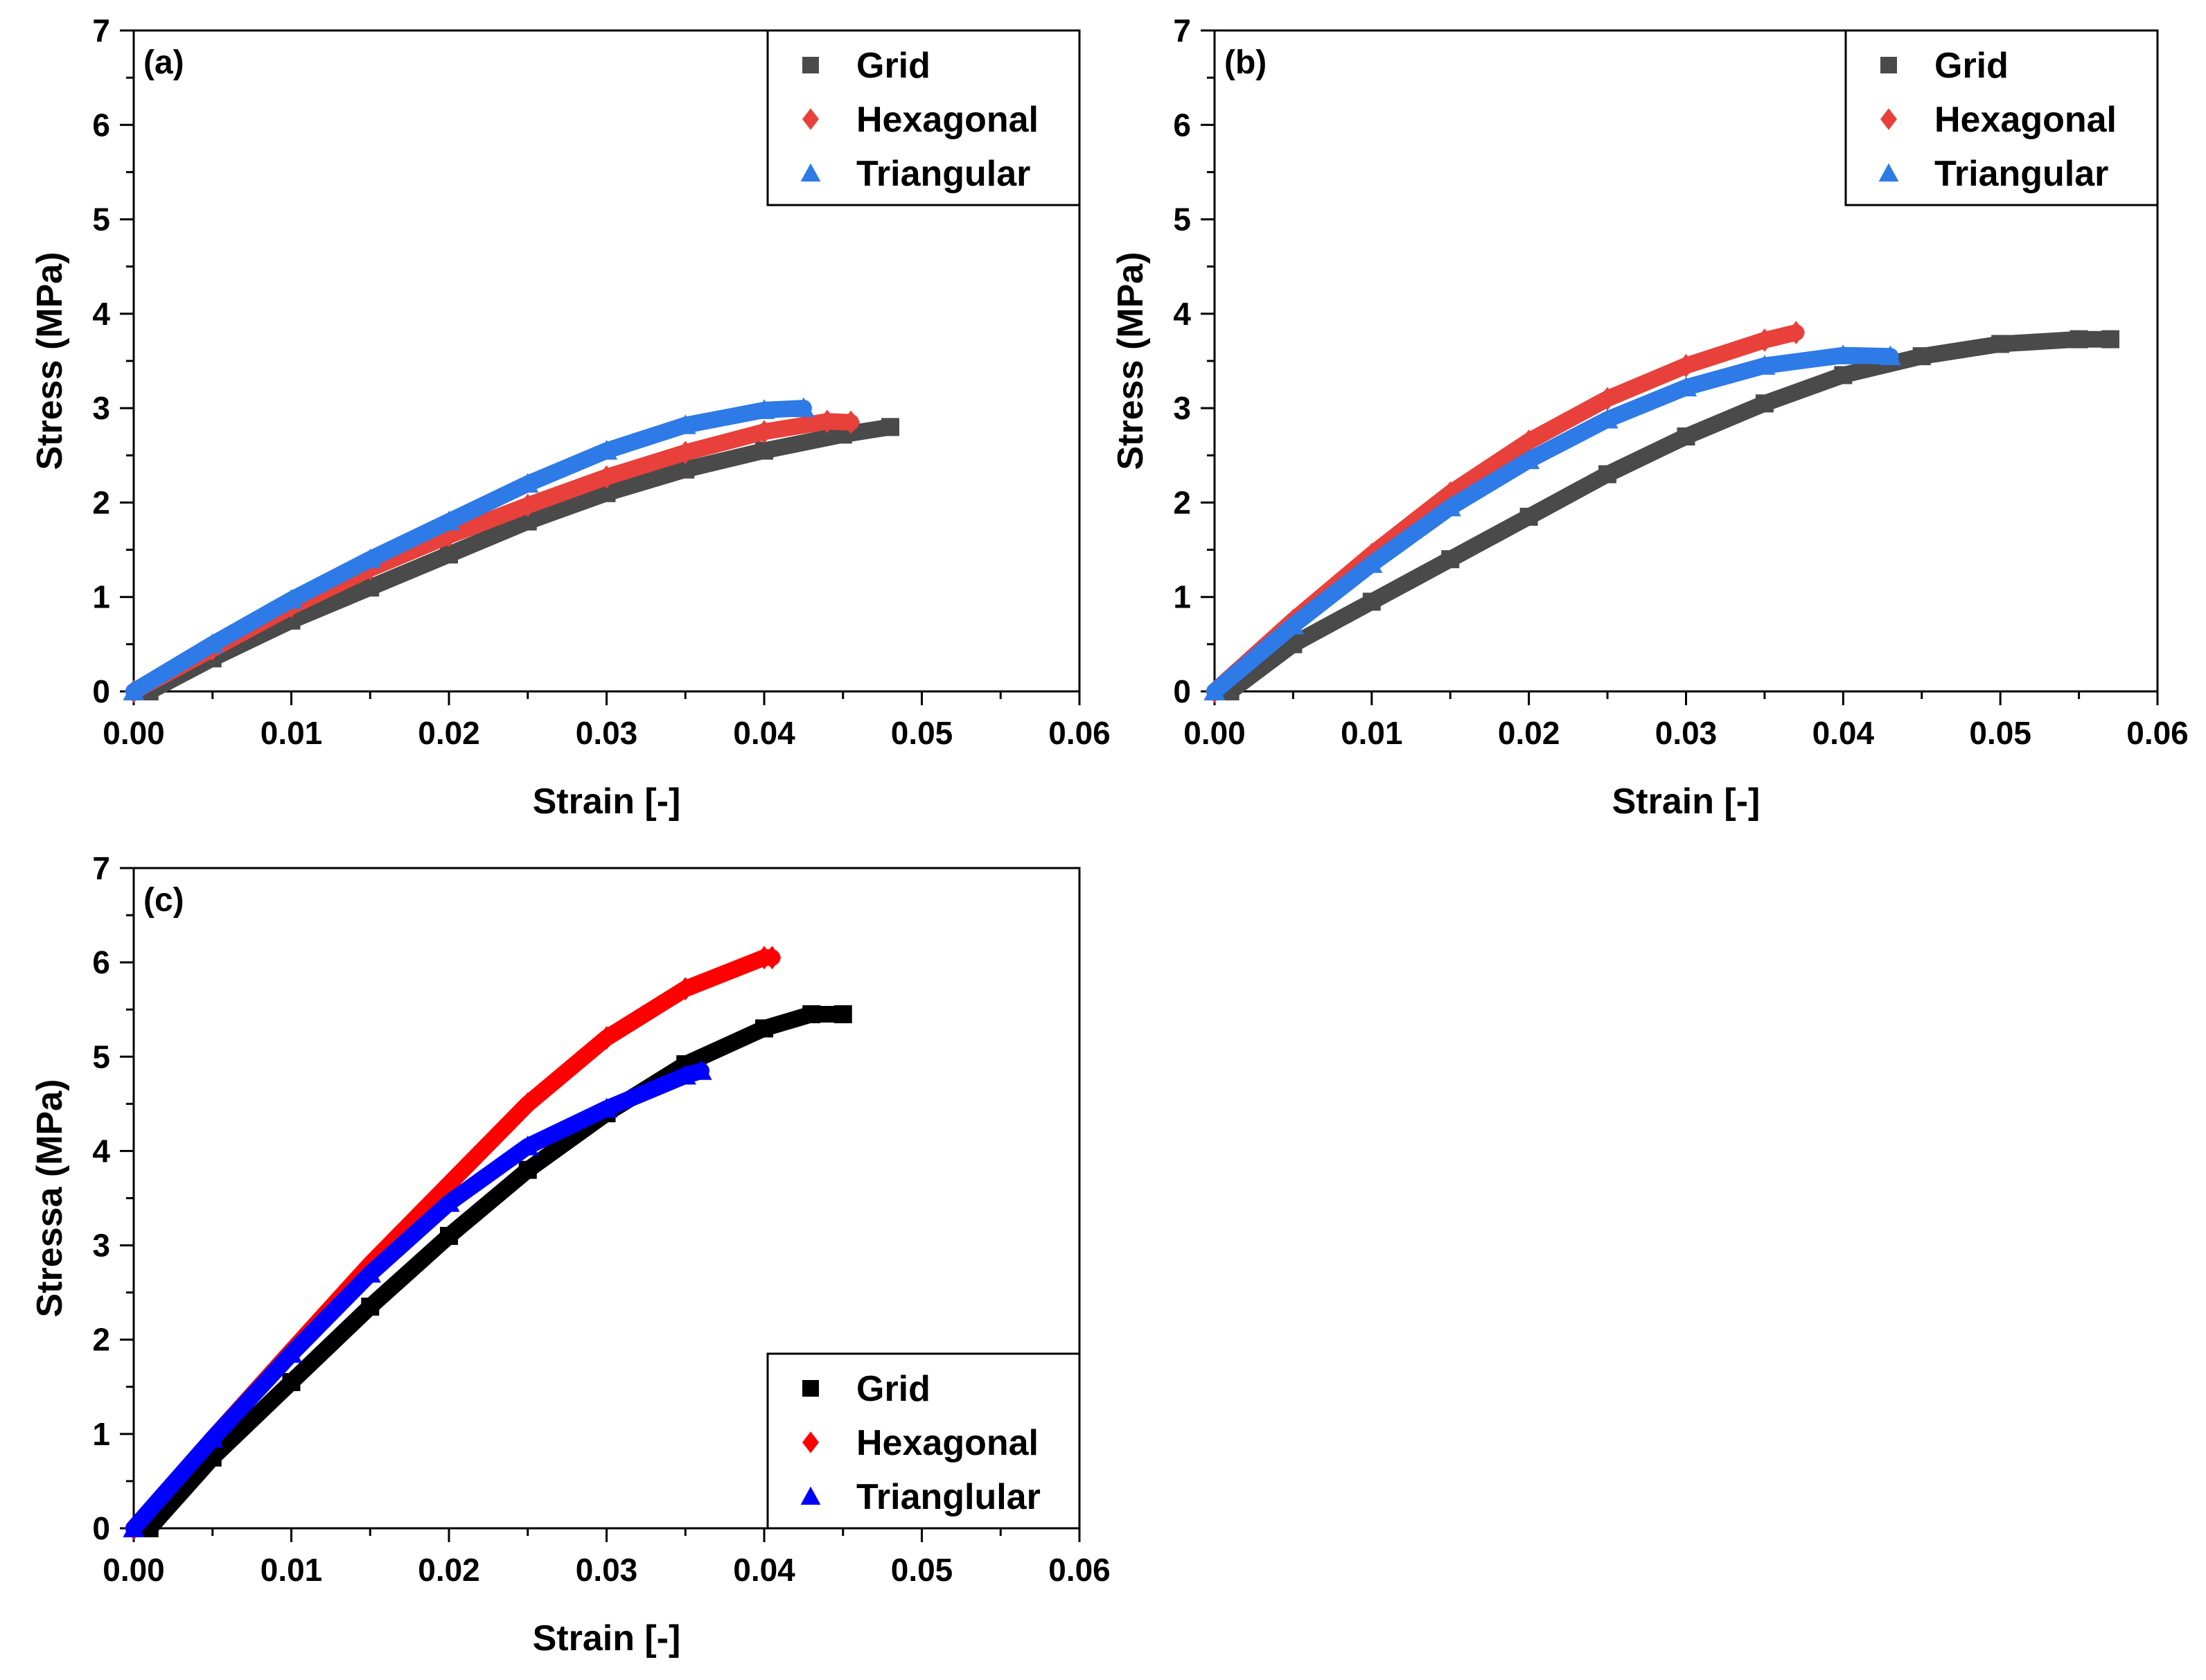 The height and width of the screenshot is (1680, 2206). I want to click on panel-label: (b), so click(1245, 62).